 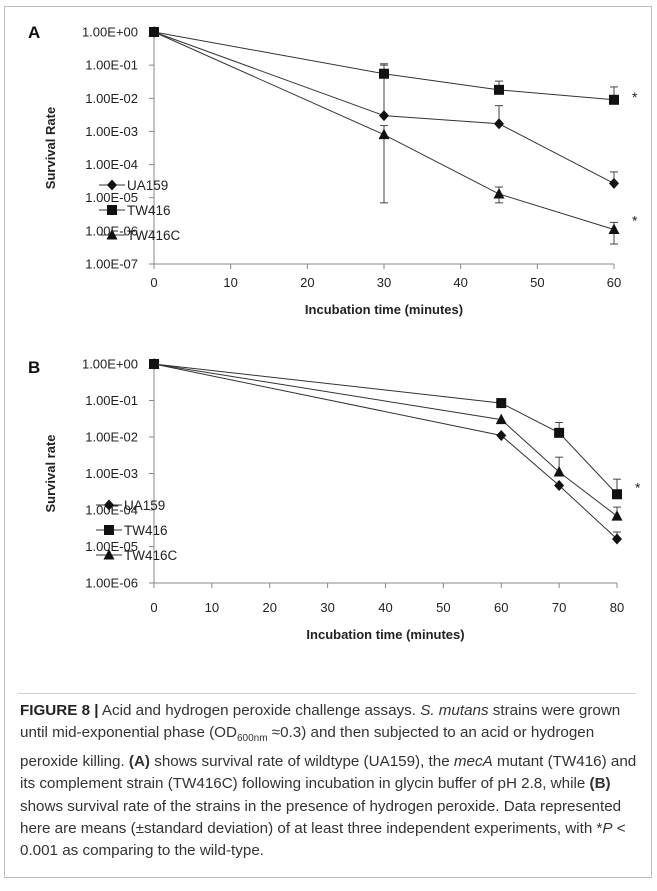 What do you see at coordinates (50, 148) in the screenshot?
I see `y-axis-title: Survival Rate` at bounding box center [50, 148].